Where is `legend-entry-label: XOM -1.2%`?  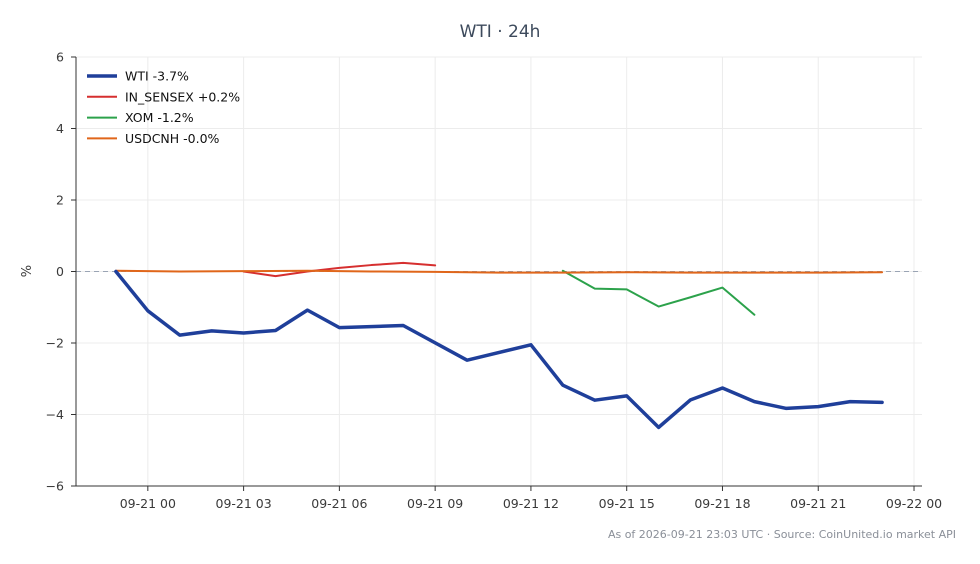 legend-entry-label: XOM -1.2% is located at coordinates (159, 117).